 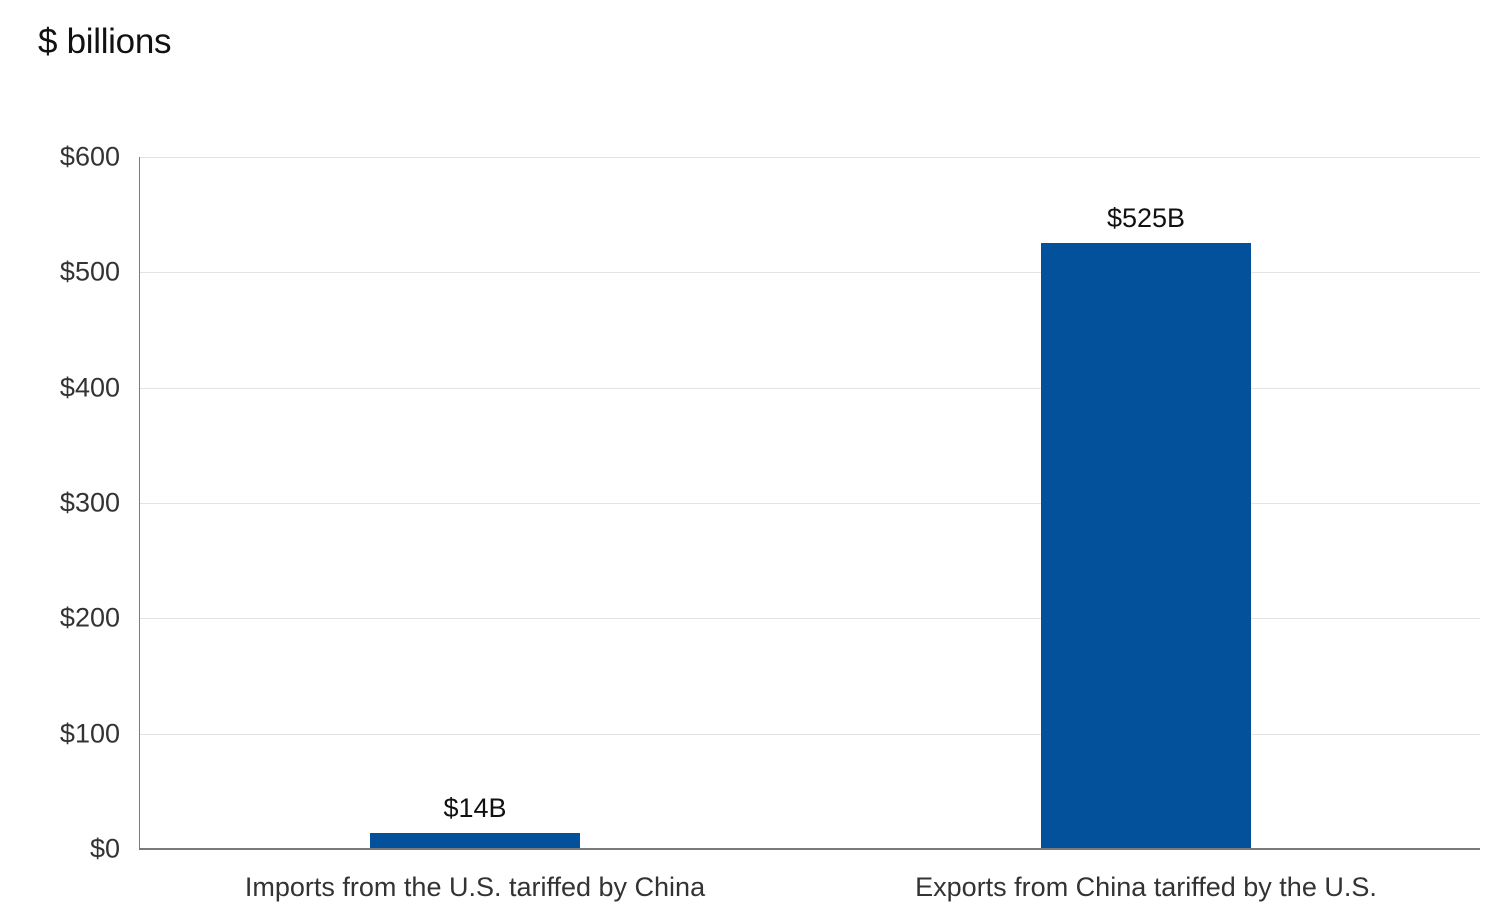 I want to click on y-tick-label: $500, so click(x=89, y=271).